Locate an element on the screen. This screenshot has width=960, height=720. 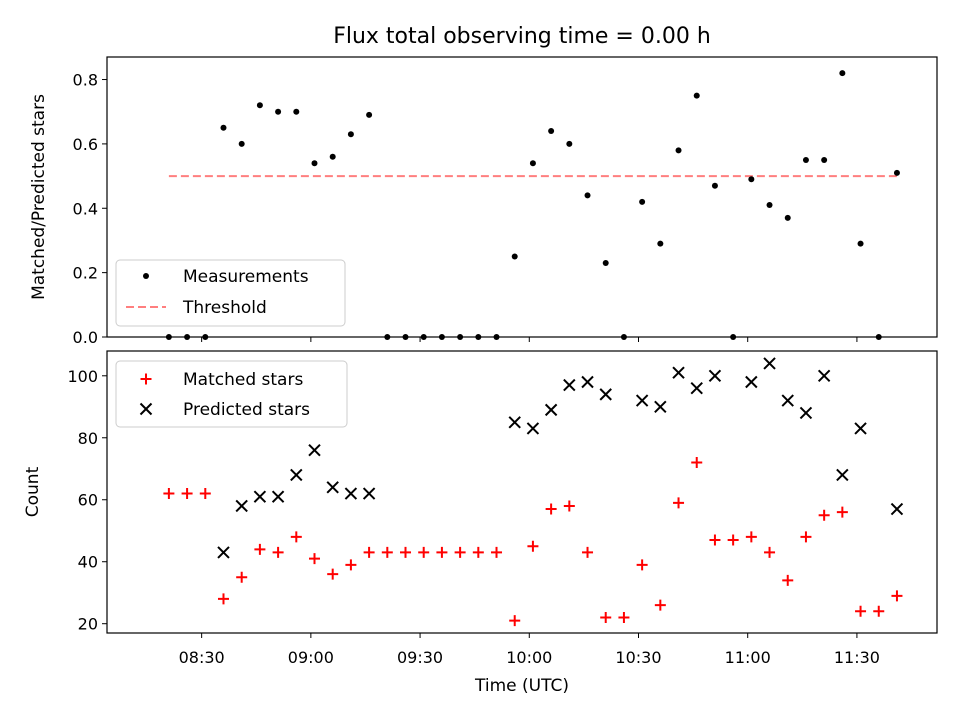
y-tick-label: 100 is located at coordinates (82, 376).